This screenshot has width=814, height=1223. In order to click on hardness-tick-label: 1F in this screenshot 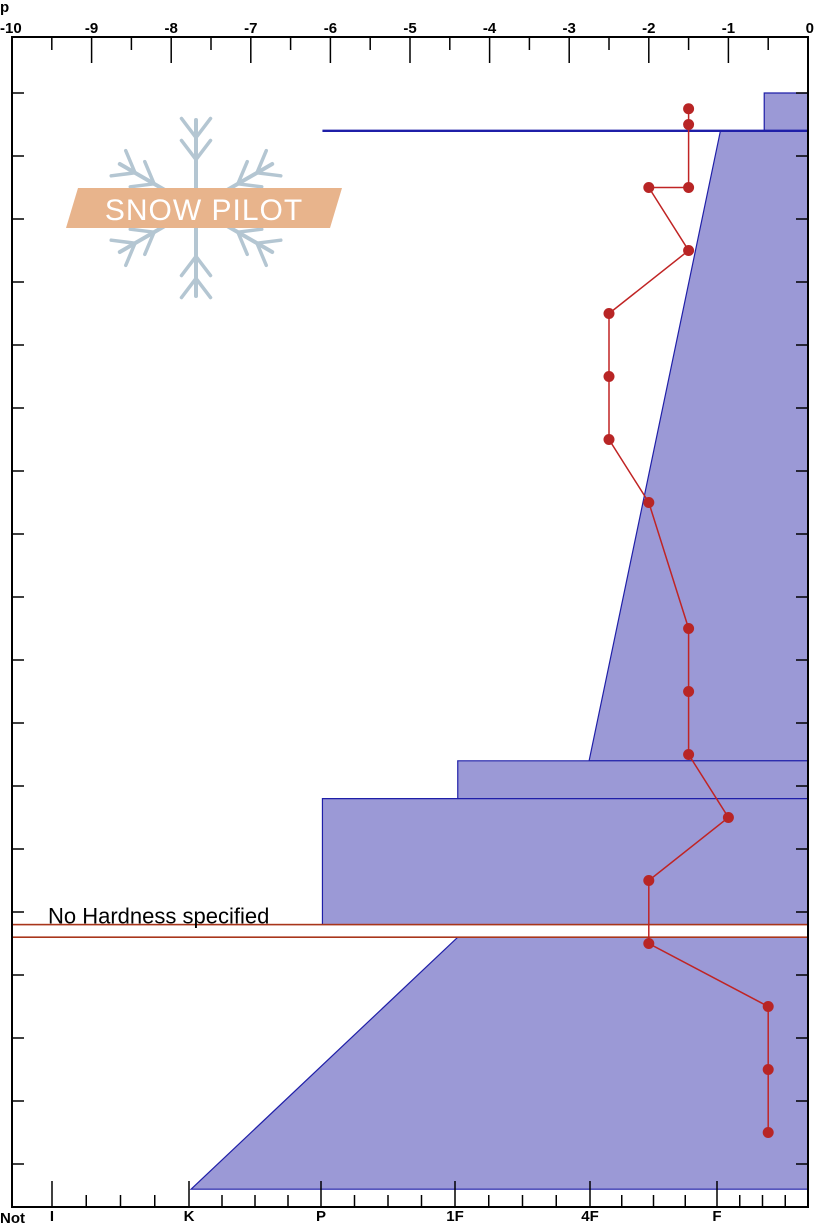, I will do `click(455, 1215)`.